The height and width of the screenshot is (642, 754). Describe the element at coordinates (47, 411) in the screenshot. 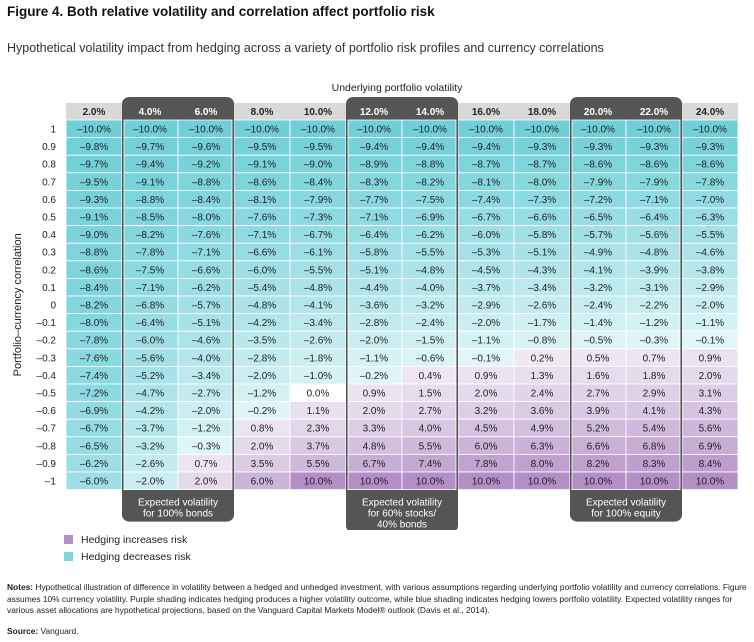

I see `row-label: –0.6` at that location.